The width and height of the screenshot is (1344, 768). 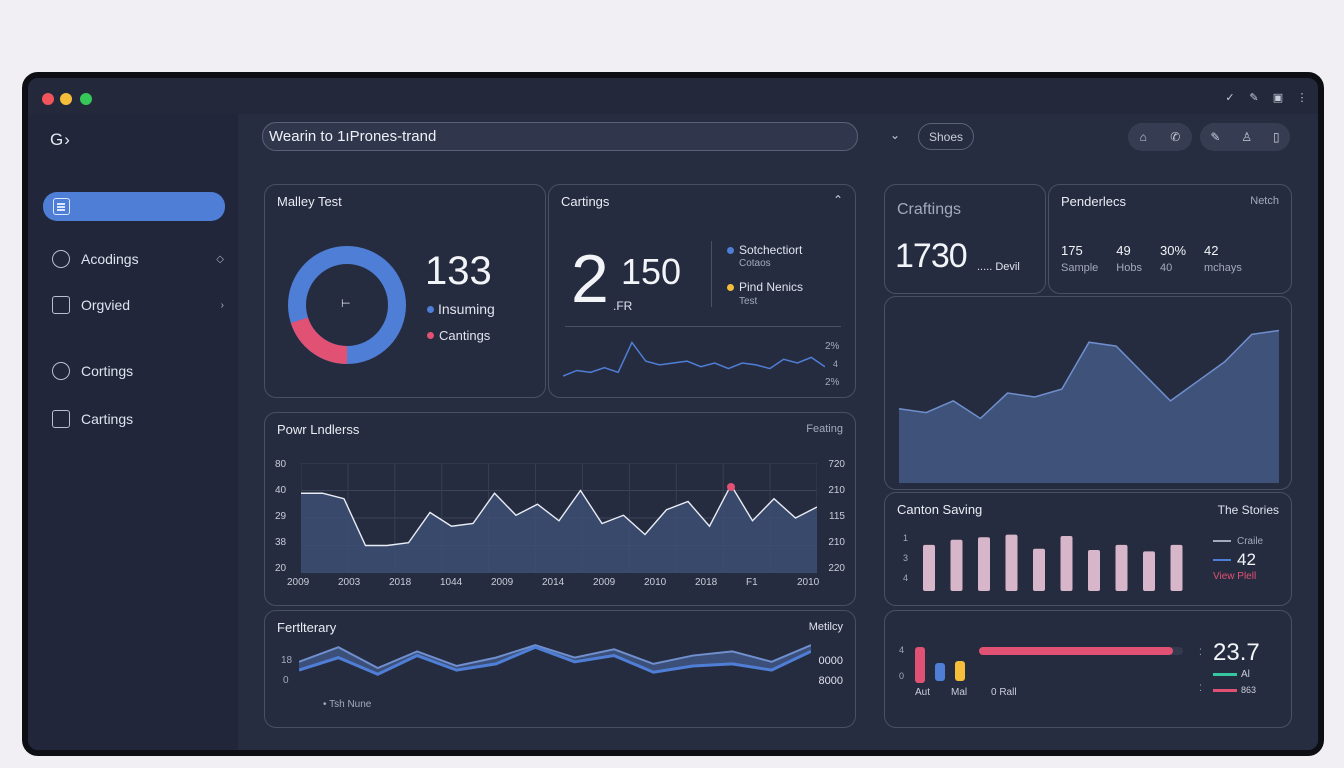 What do you see at coordinates (281, 490) in the screenshot?
I see `y-tick-label: 40` at bounding box center [281, 490].